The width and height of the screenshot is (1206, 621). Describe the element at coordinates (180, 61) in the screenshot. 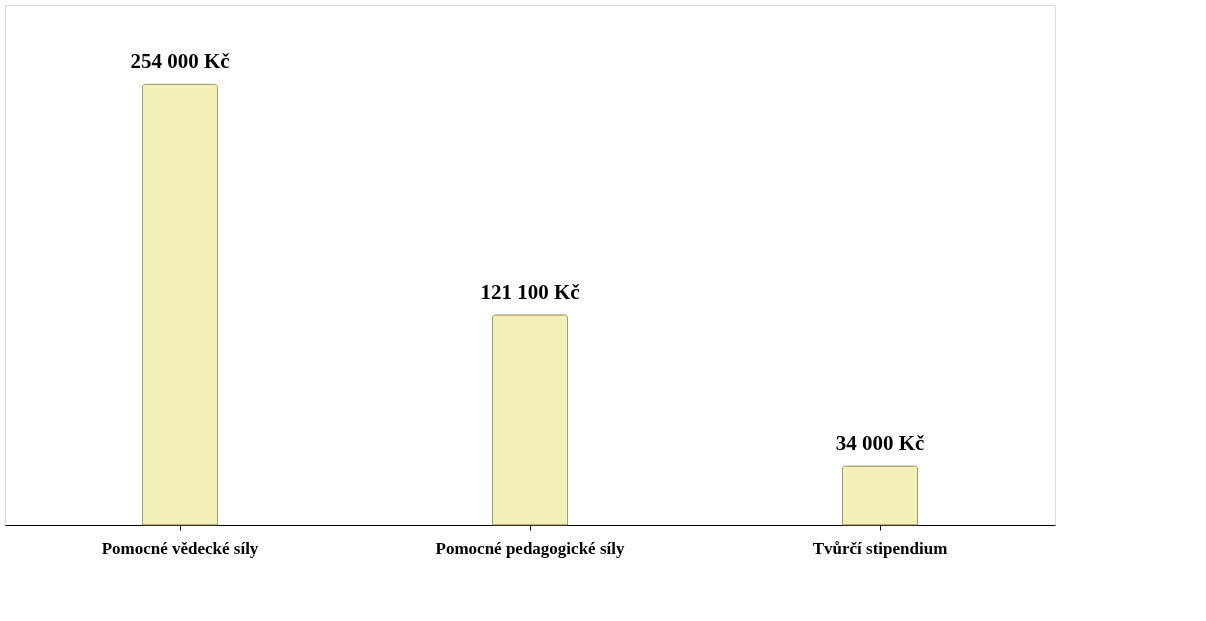

I see `data-label: 254 000 Kč` at that location.